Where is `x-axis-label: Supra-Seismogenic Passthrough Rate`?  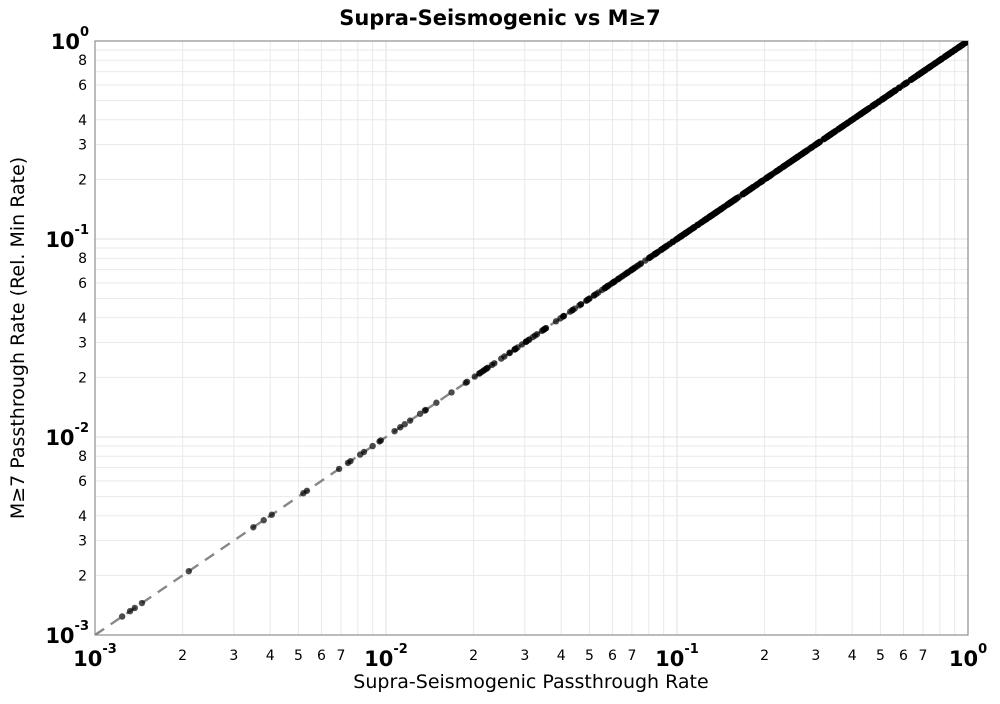
x-axis-label: Supra-Seismogenic Passthrough Rate is located at coordinates (530, 682).